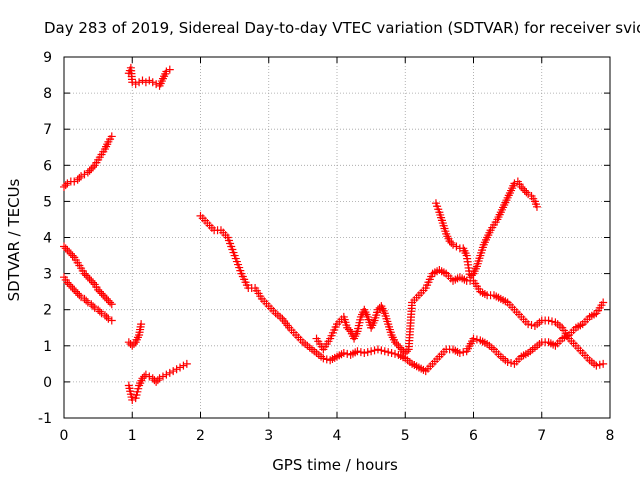 This screenshot has width=640, height=480. Describe the element at coordinates (132, 436) in the screenshot. I see `x-tick-label: 1` at that location.